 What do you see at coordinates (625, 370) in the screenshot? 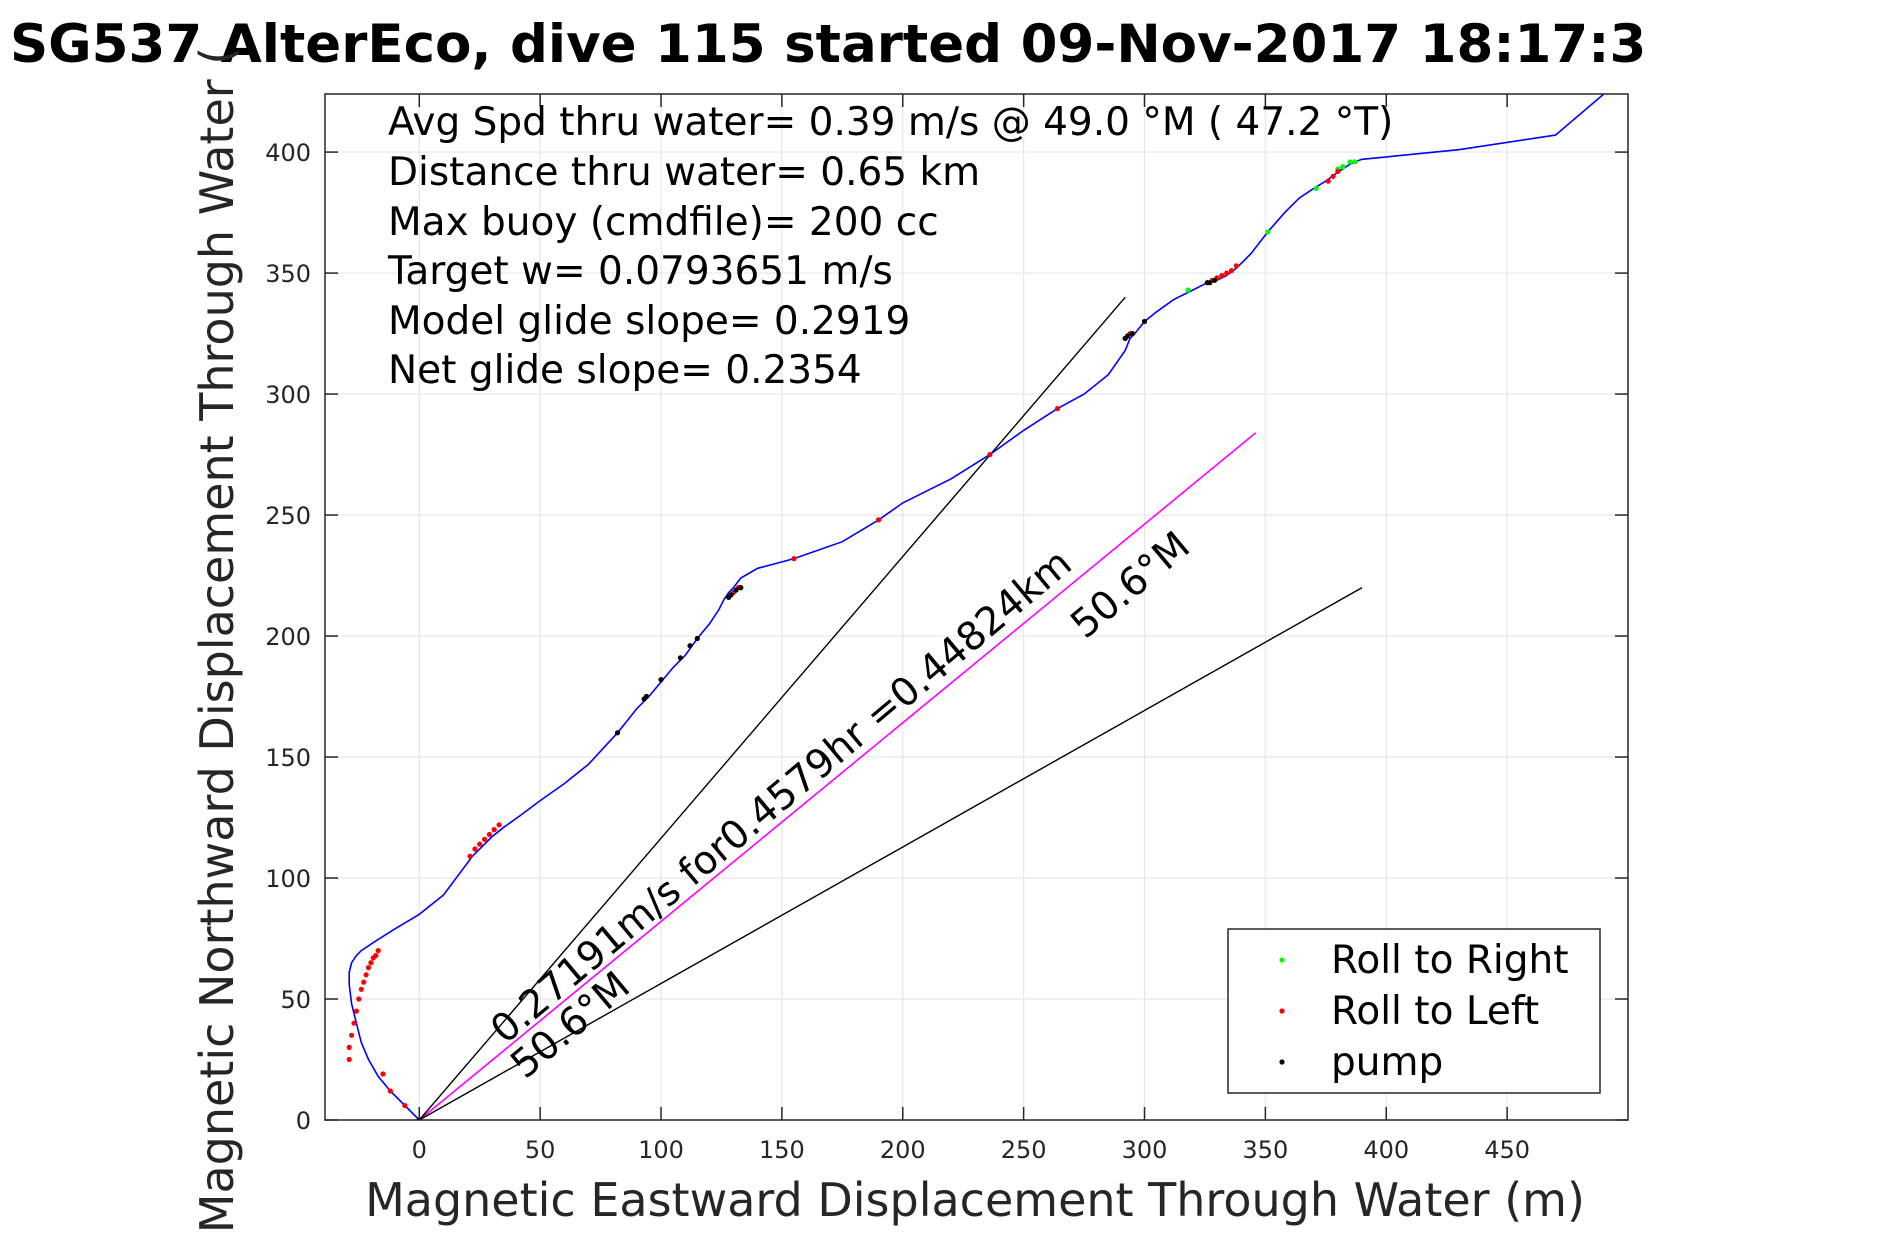
I see `annotation-net-glide: Net glide slope= 0.2354` at bounding box center [625, 370].